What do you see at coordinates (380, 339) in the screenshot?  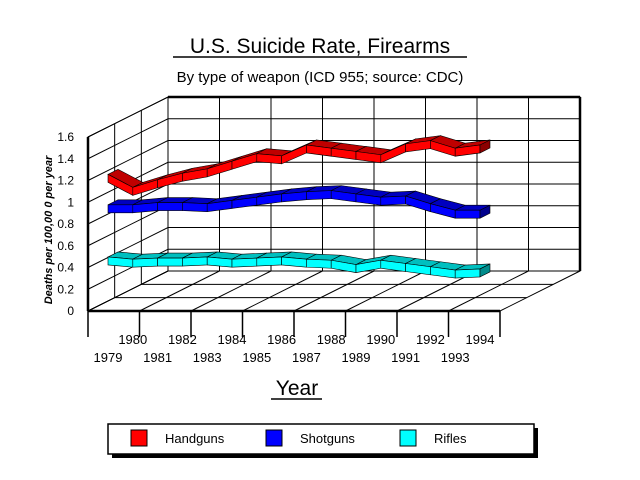 I see `x-tick-label: 1990` at bounding box center [380, 339].